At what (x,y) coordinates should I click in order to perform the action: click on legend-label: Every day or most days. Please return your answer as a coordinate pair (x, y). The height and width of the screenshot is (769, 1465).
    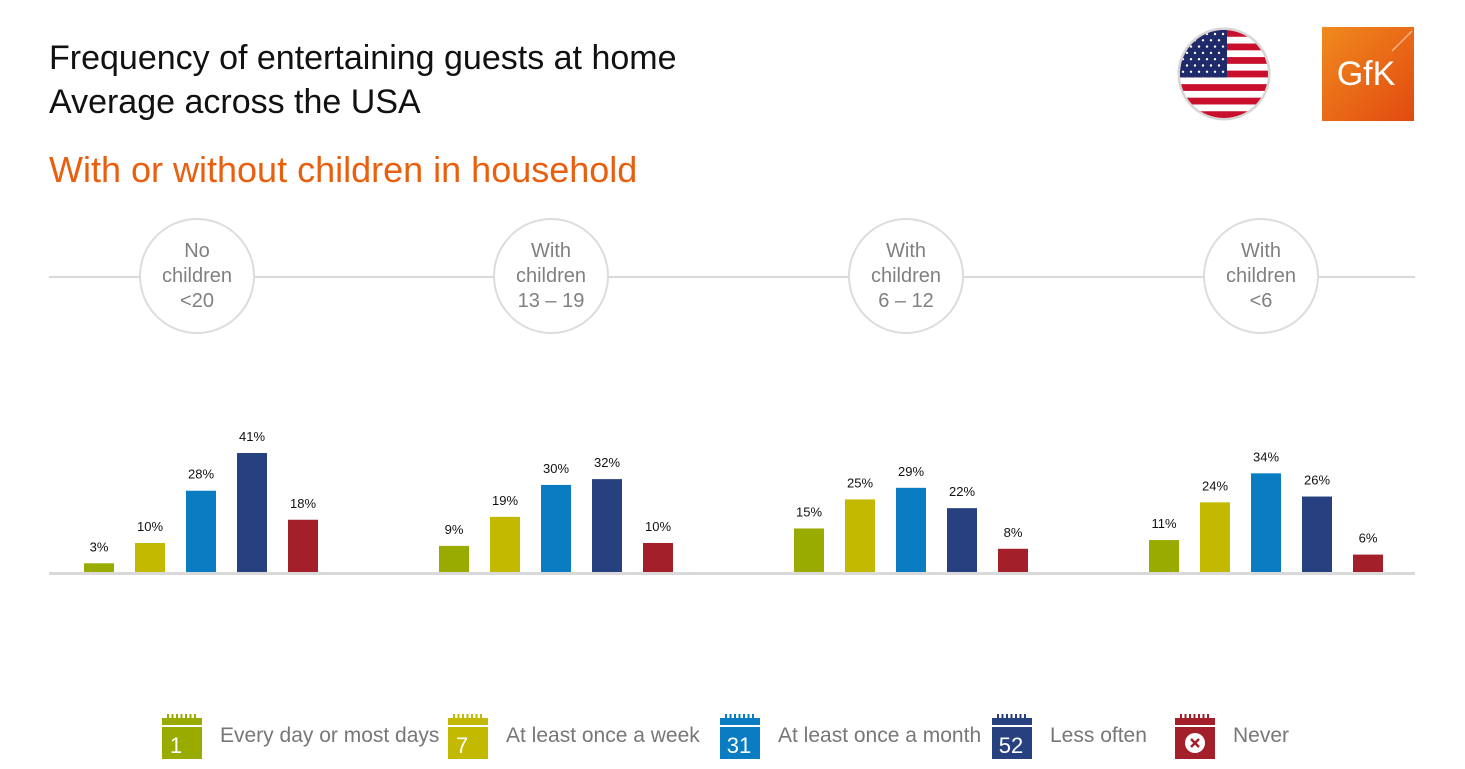
    Looking at the image, I should click on (330, 735).